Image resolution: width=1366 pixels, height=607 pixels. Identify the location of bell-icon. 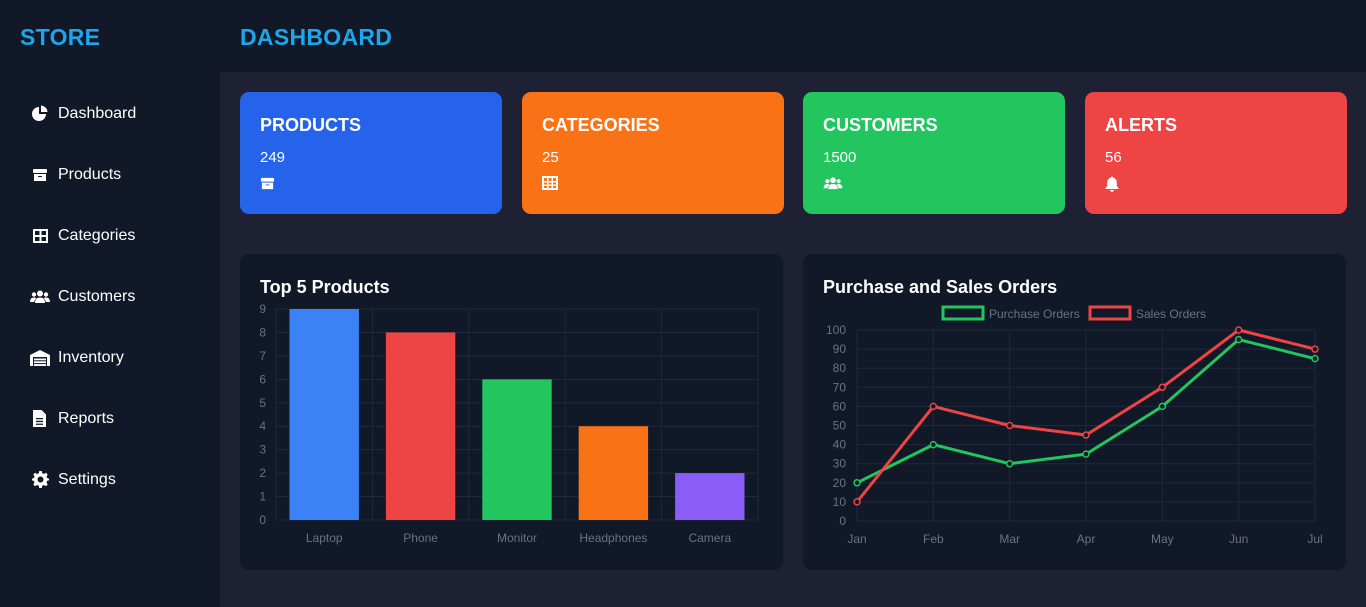
(1113, 184).